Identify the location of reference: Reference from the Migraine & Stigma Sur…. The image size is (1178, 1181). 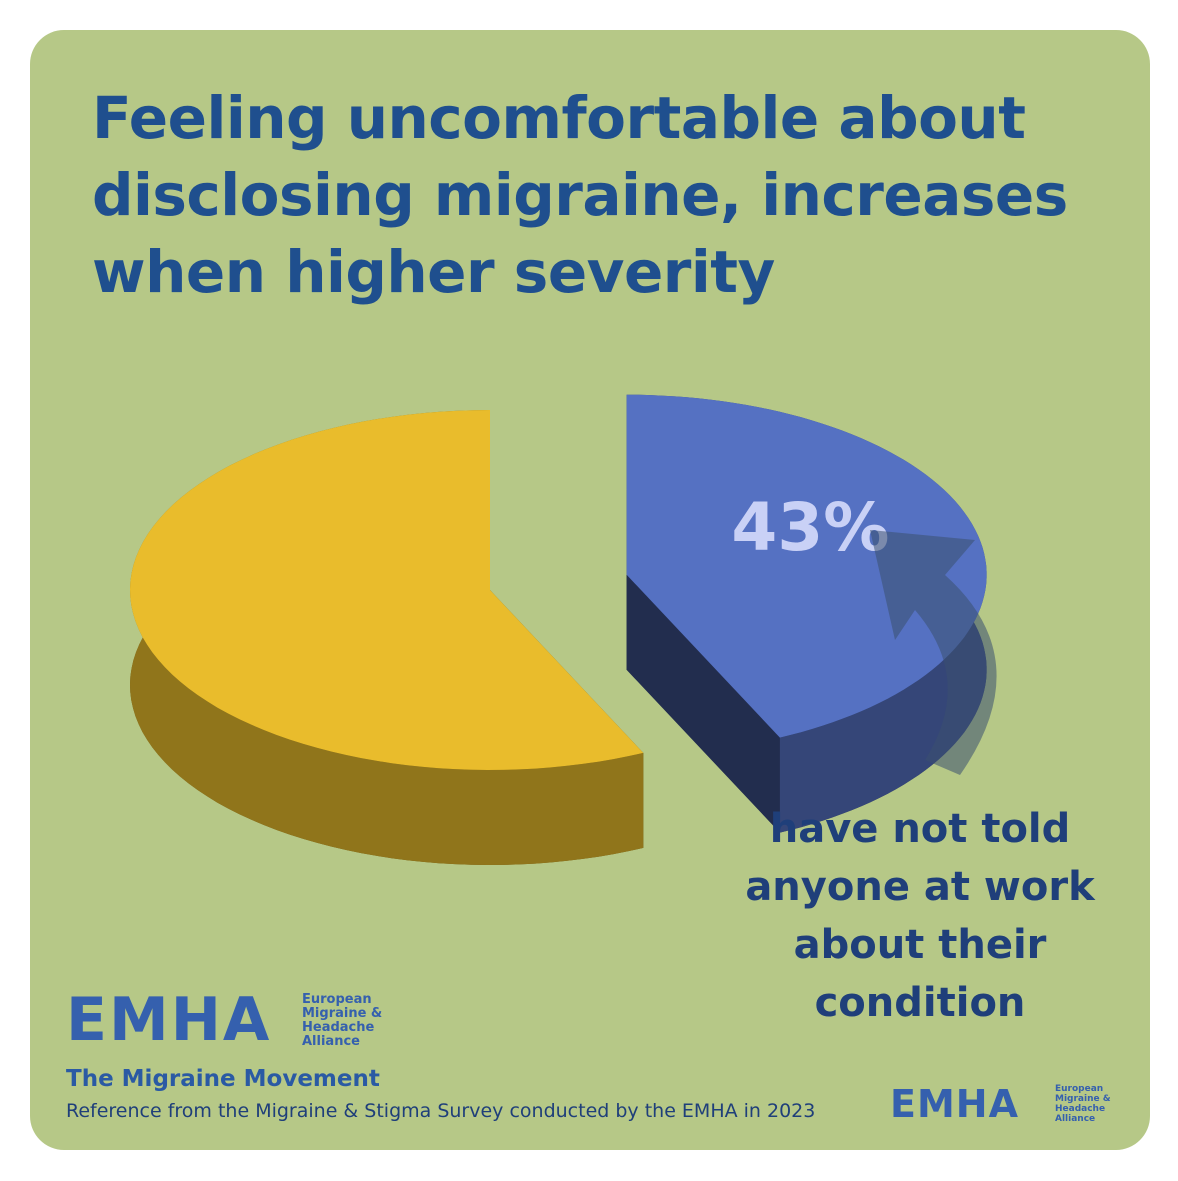
(441, 1111).